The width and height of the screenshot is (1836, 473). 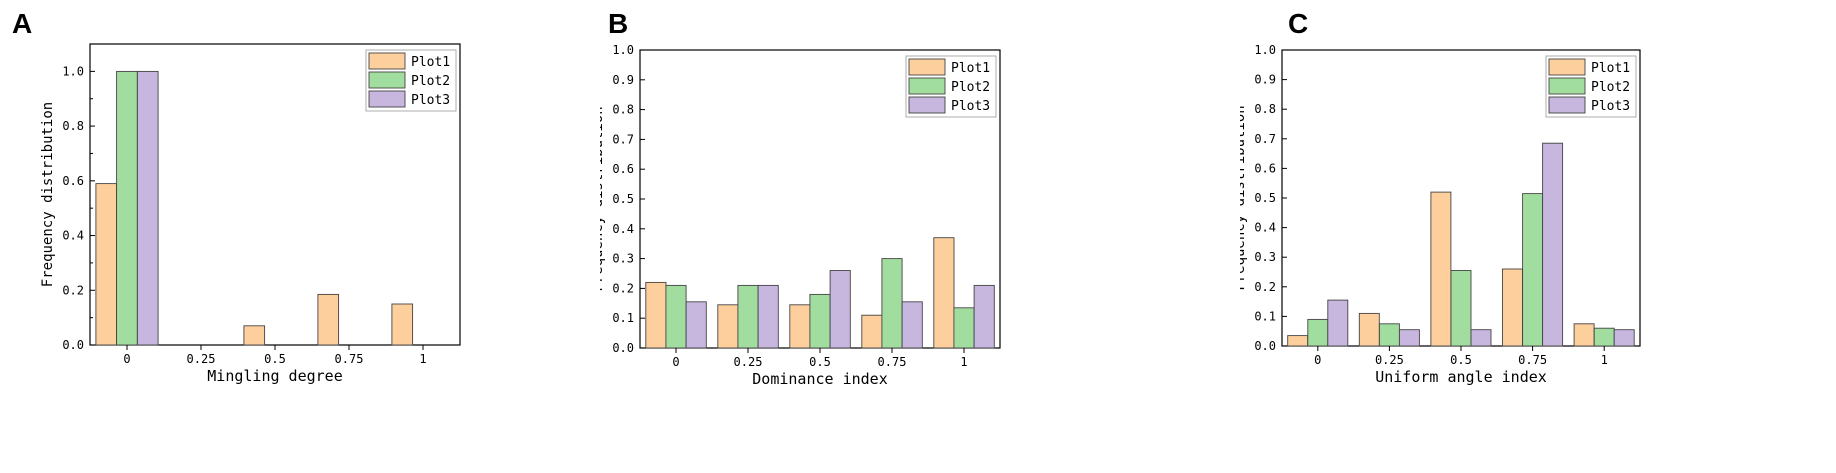 What do you see at coordinates (623, 199) in the screenshot?
I see `y-tick-label: 0.5` at bounding box center [623, 199].